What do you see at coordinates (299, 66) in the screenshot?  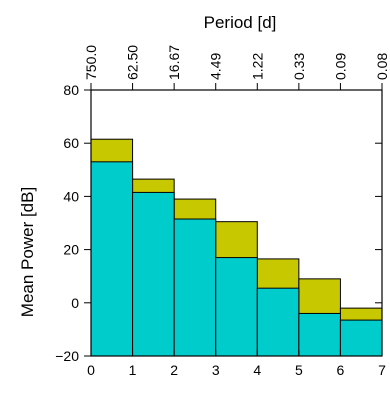 I see `top-tick-label: 0.33` at bounding box center [299, 66].